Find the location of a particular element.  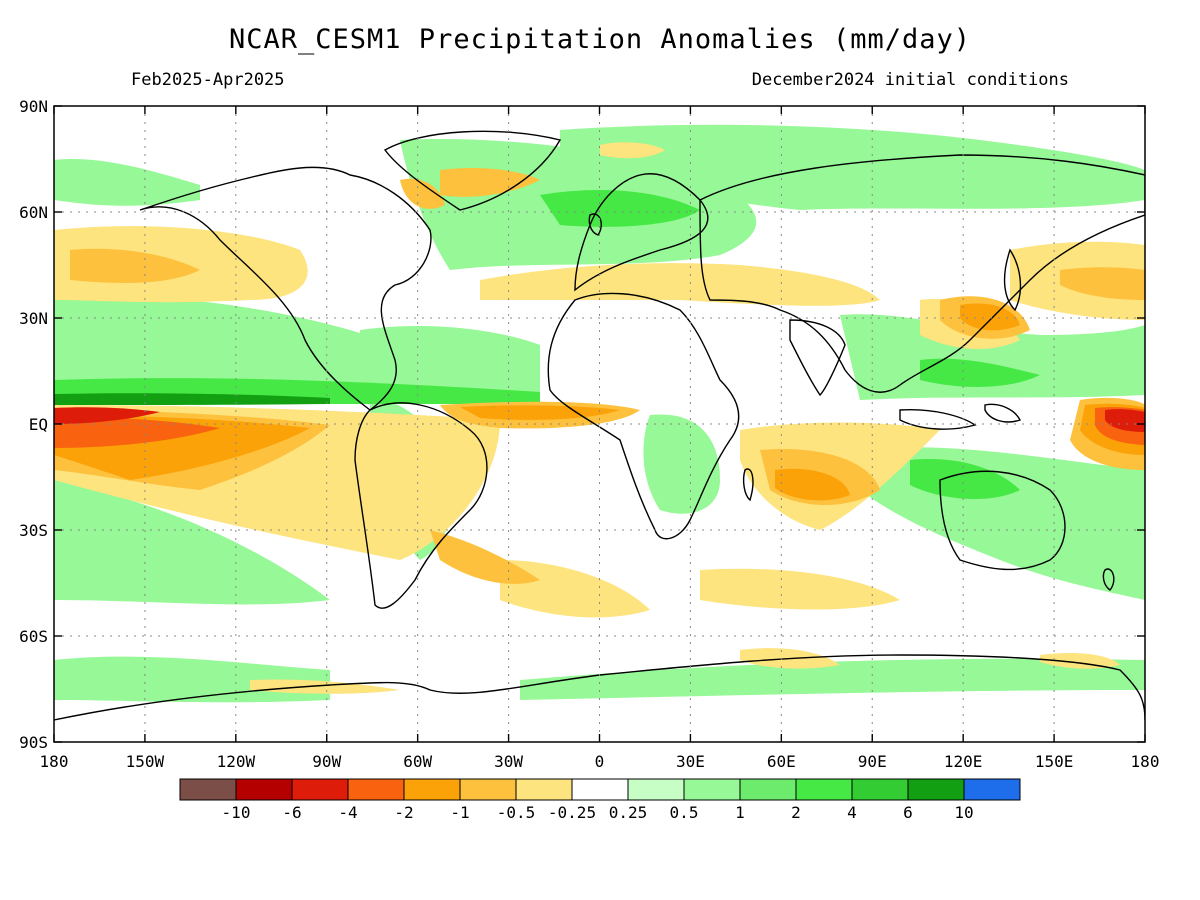

lon-label: 30W is located at coordinates (508, 761).